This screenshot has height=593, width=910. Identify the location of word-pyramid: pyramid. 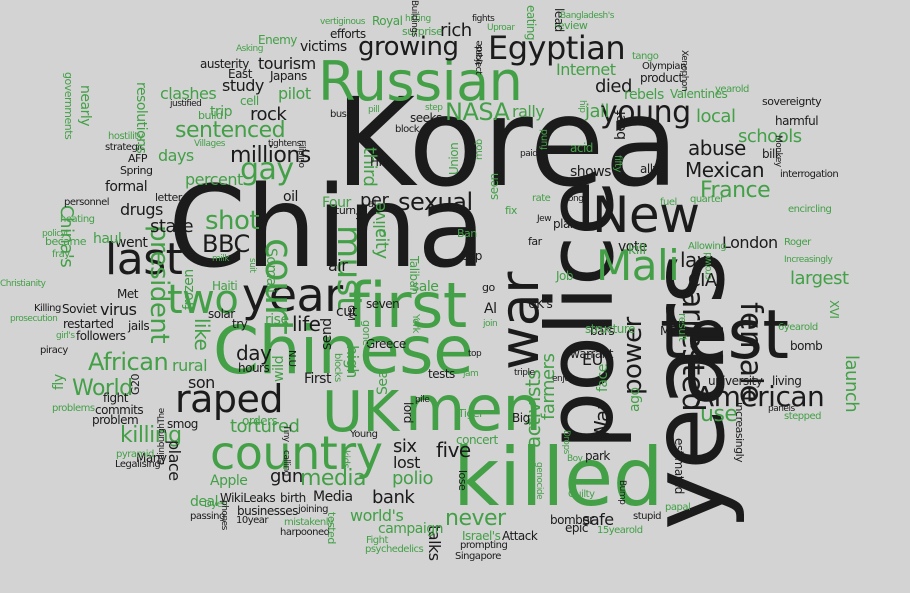
(135, 454).